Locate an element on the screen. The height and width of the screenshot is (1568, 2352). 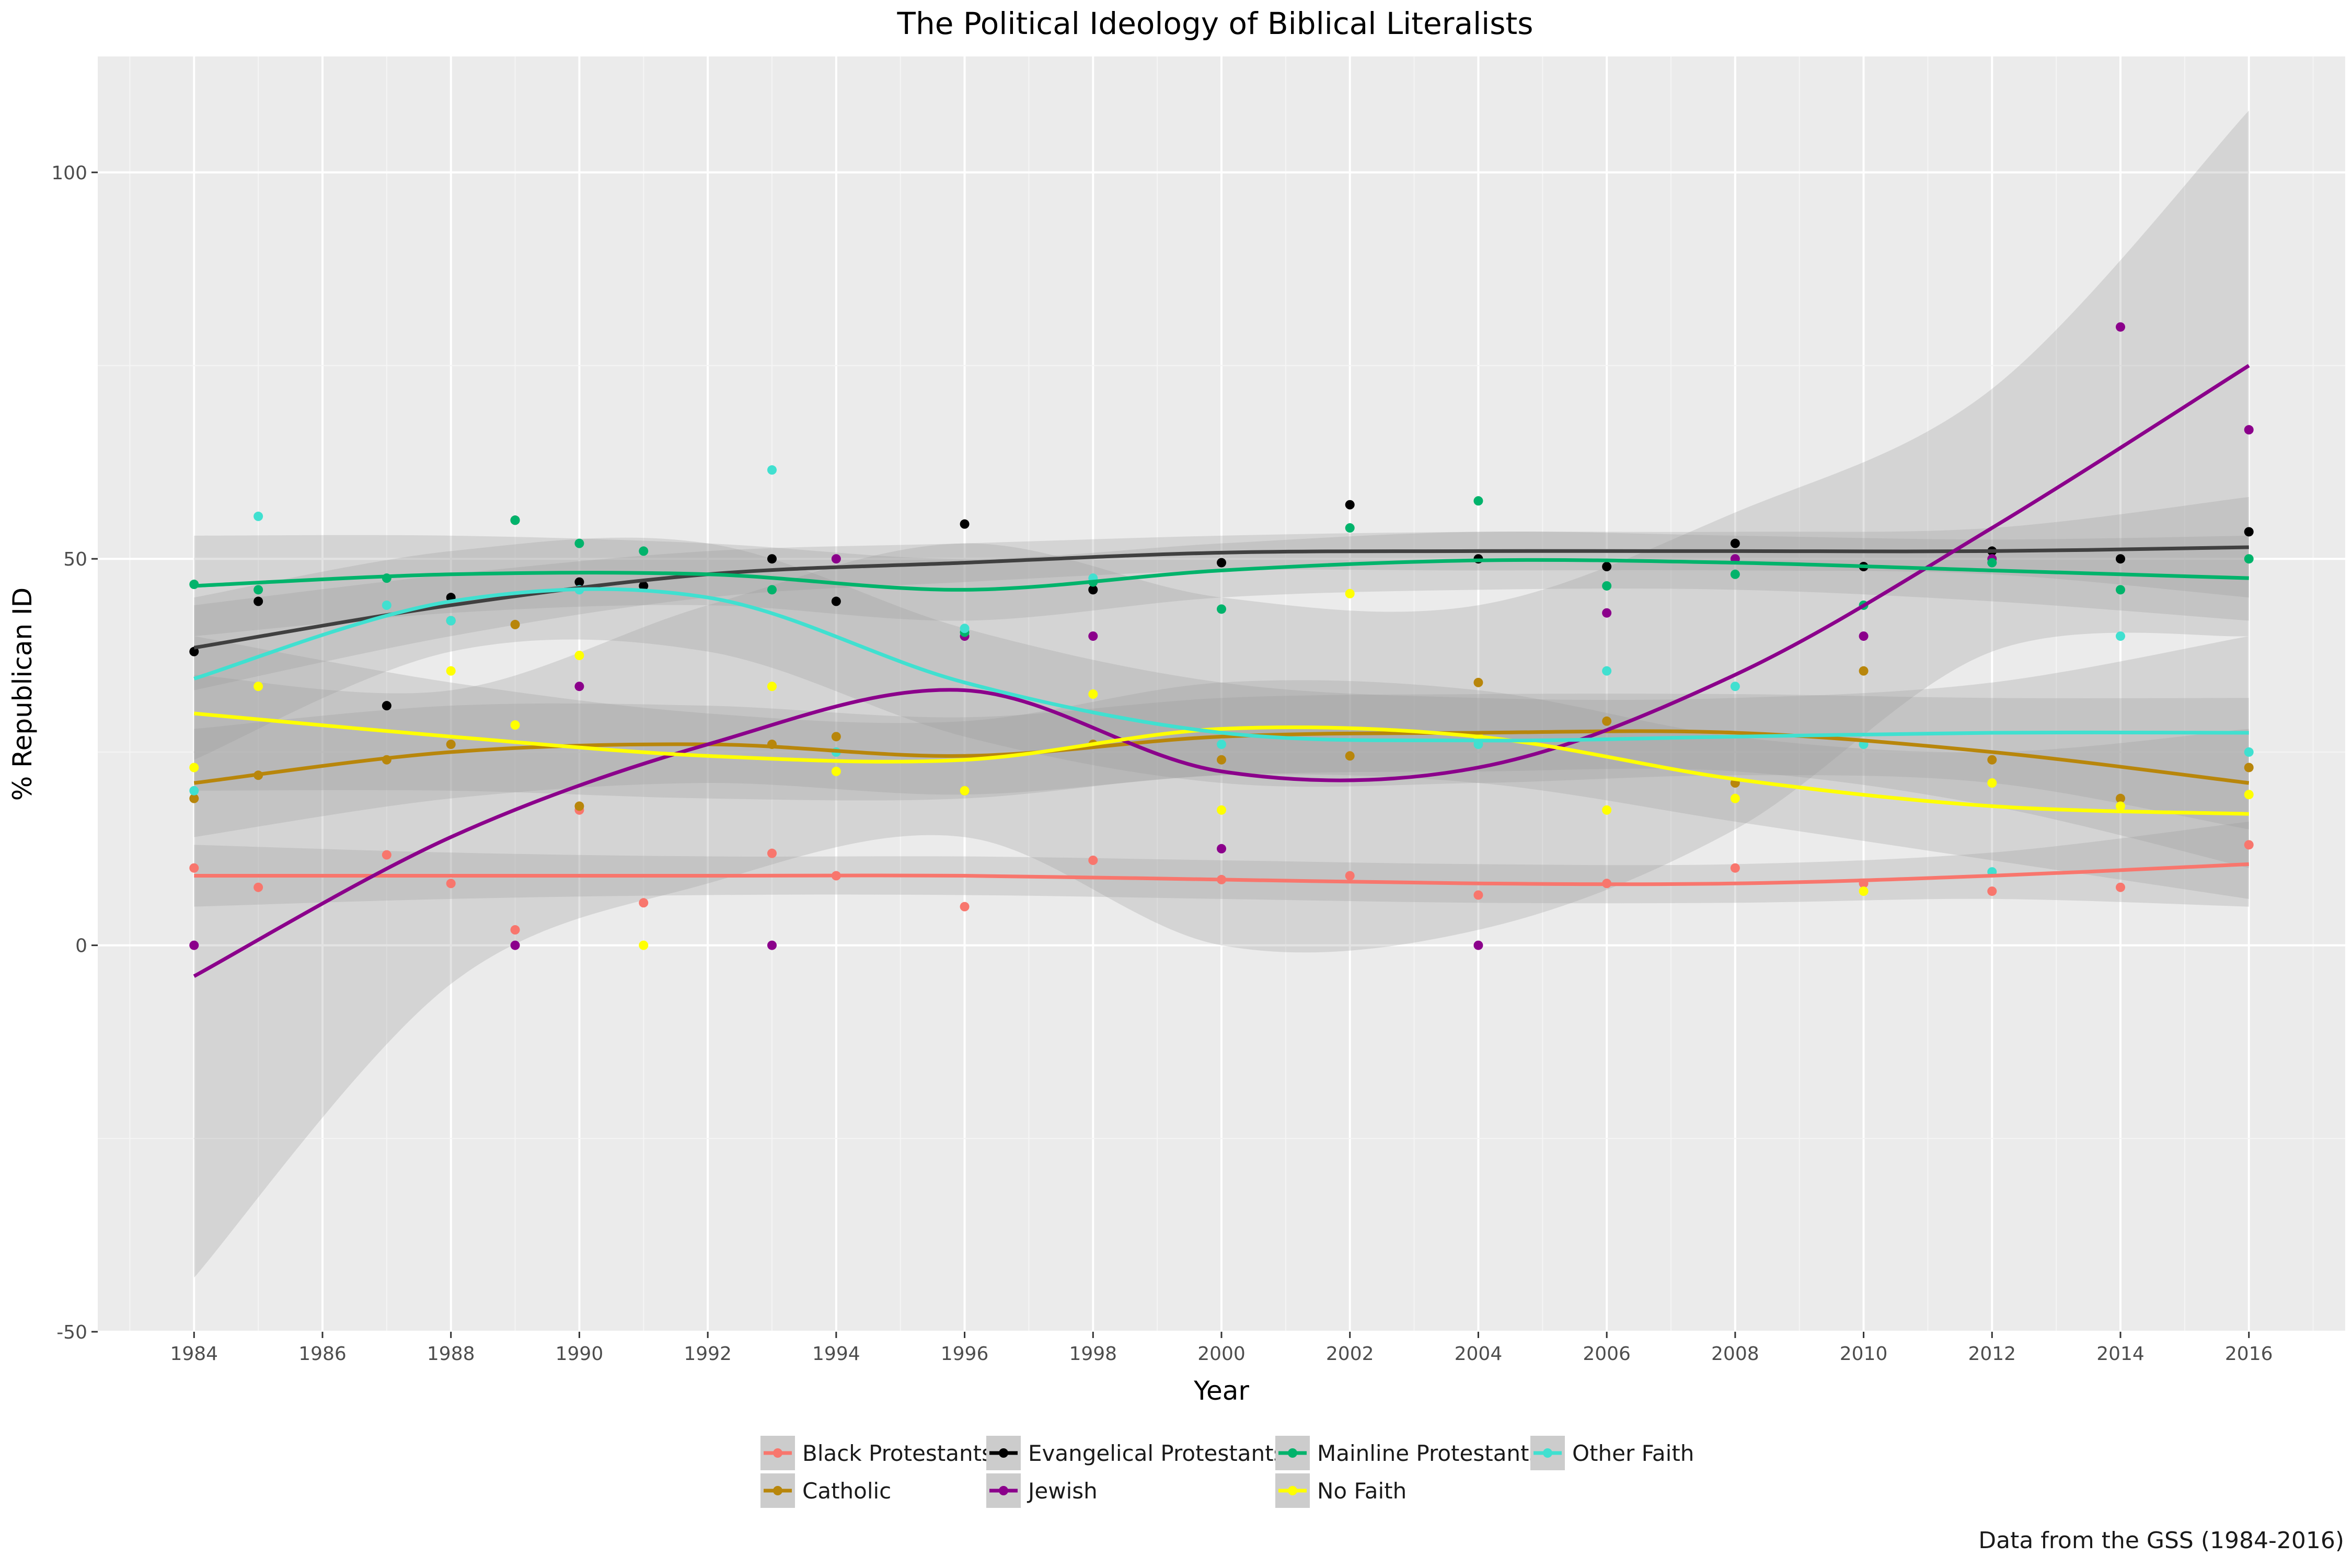
legend-label: Black Protestants is located at coordinates (897, 1453).